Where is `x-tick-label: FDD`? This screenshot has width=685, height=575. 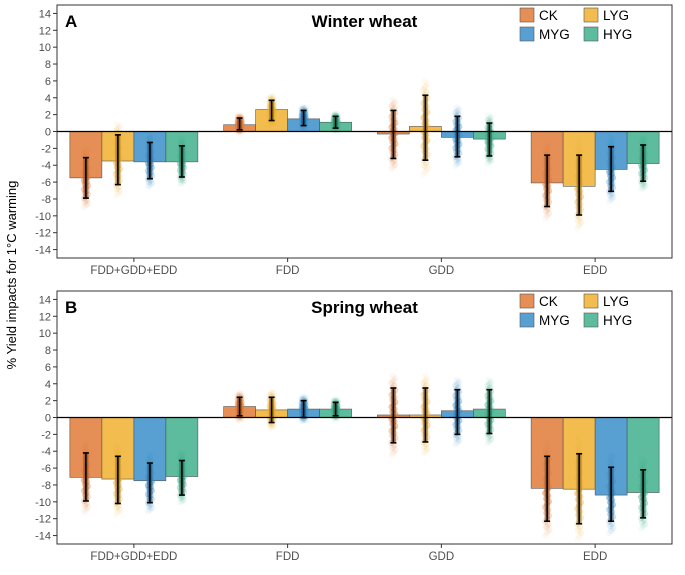 x-tick-label: FDD is located at coordinates (288, 557).